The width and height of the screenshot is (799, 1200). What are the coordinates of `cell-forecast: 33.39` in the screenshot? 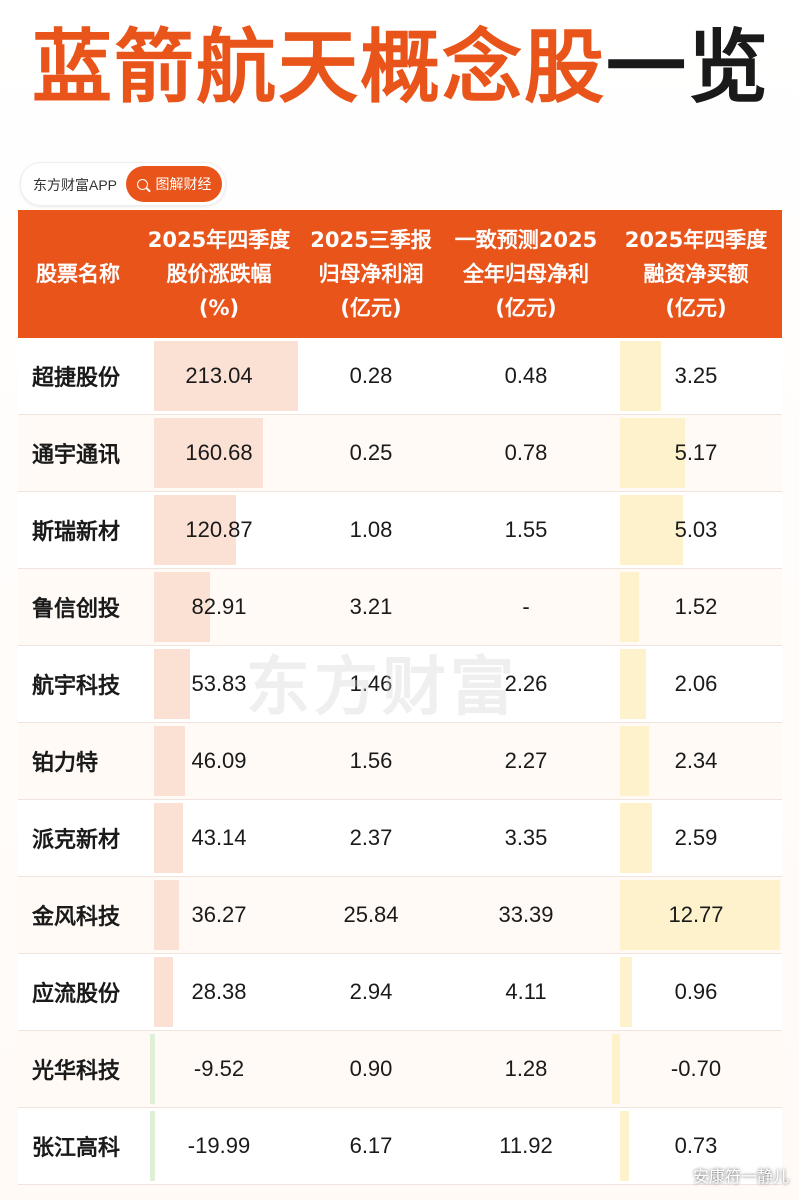 It's located at (526, 914).